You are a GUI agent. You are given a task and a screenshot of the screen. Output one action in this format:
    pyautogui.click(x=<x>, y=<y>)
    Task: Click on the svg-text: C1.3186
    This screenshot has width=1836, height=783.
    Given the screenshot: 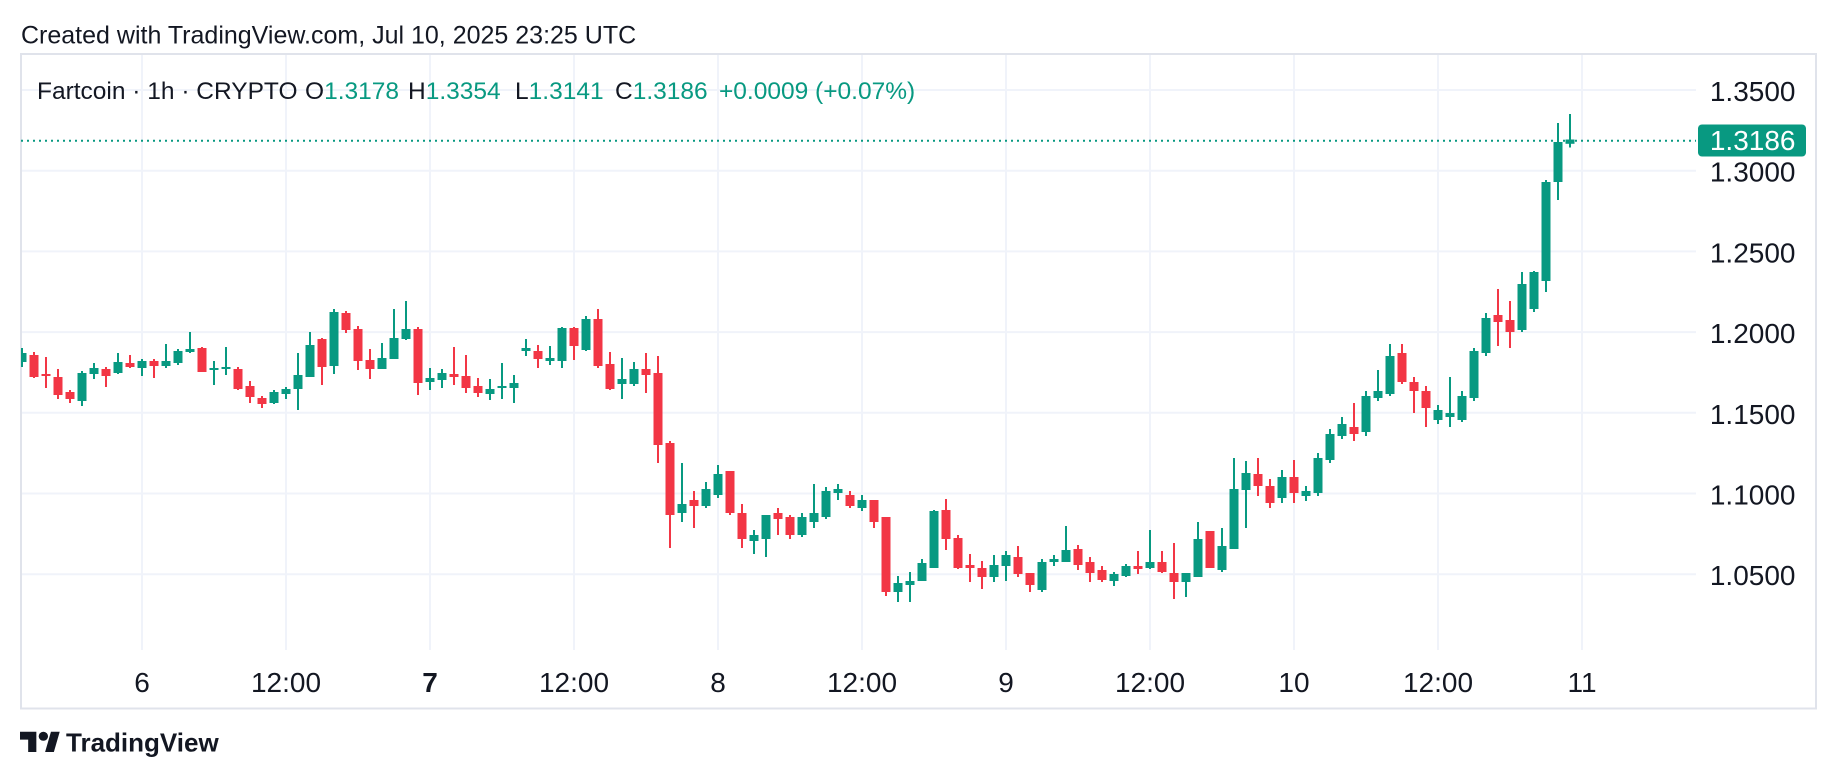 What is the action you would take?
    pyautogui.click(x=661, y=91)
    